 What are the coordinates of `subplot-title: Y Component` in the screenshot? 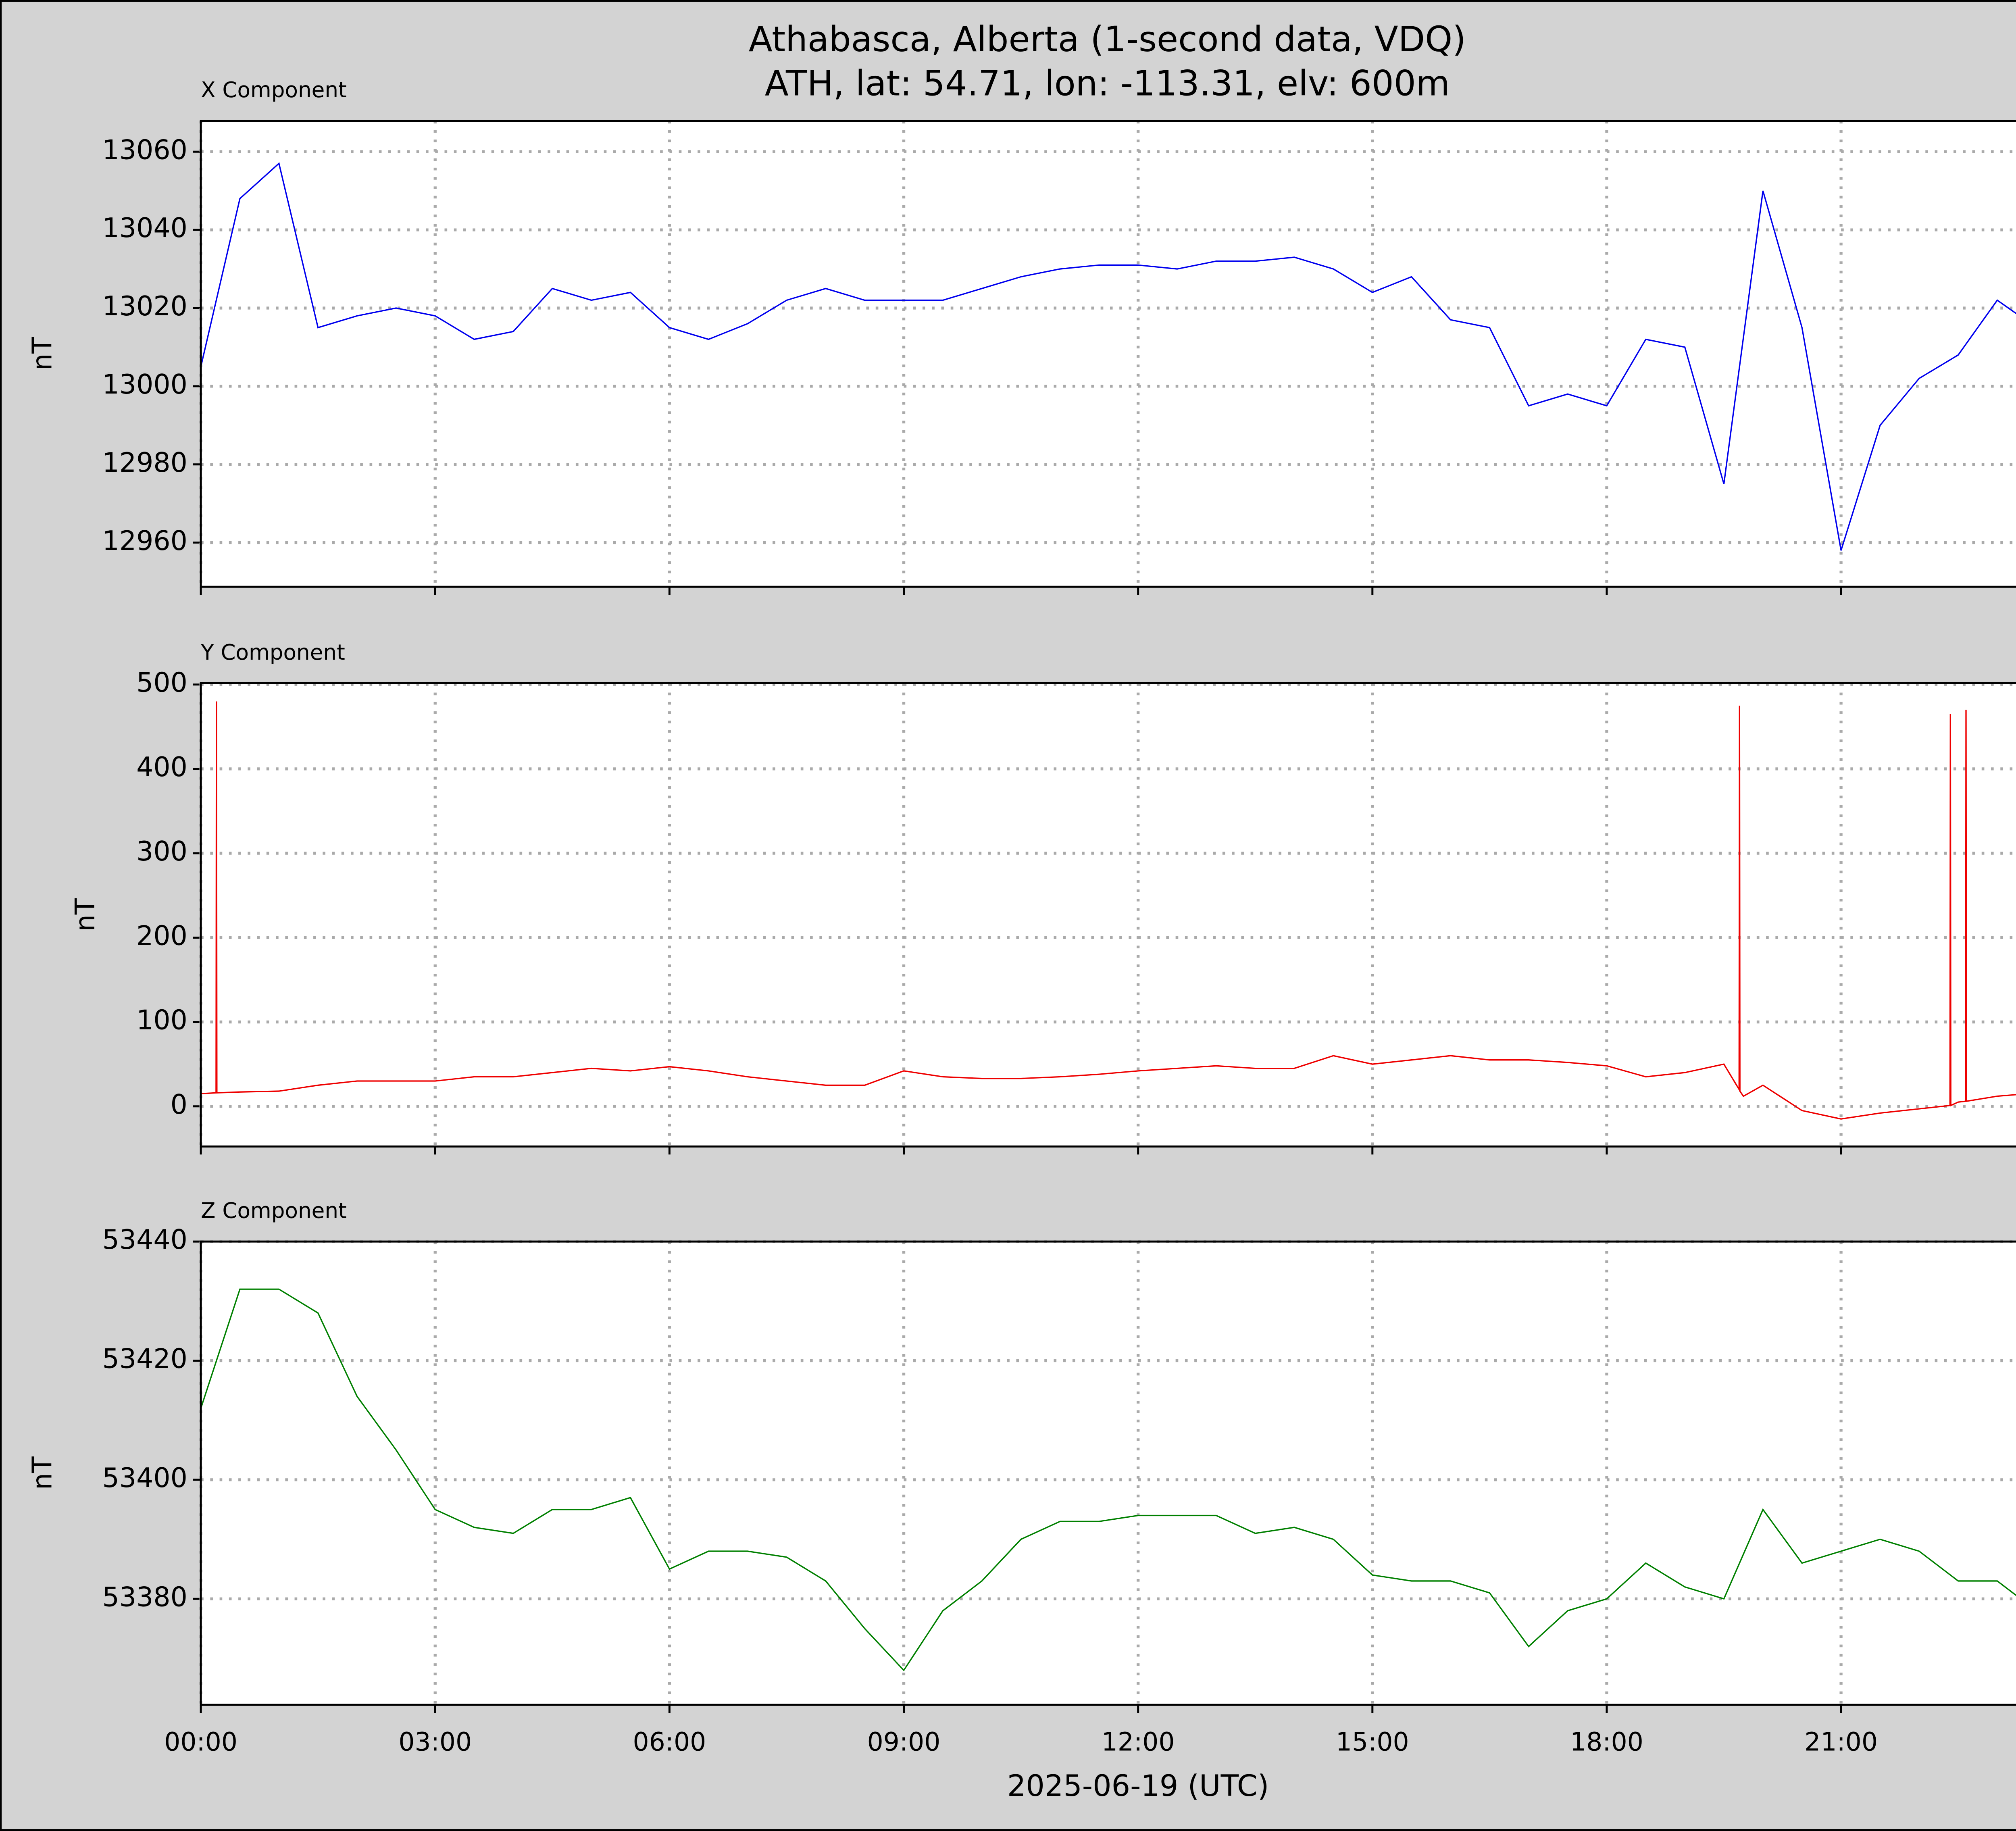 It's located at (272, 652).